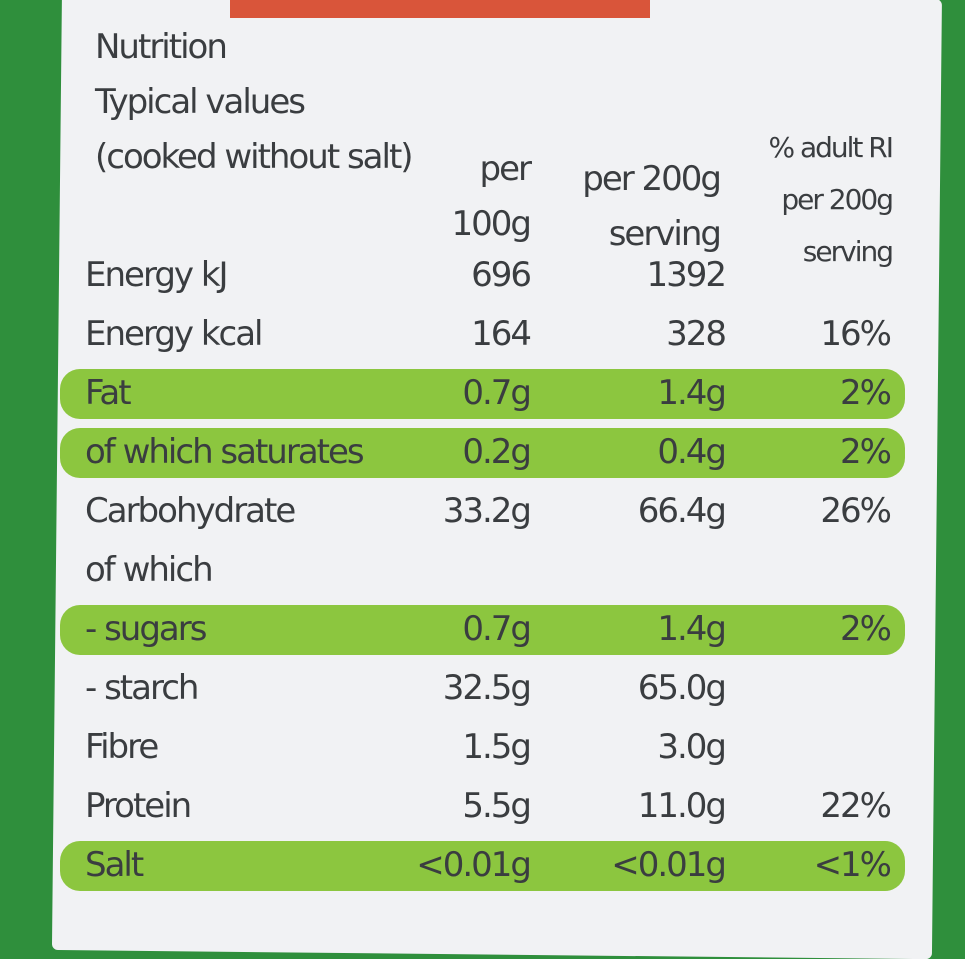 This screenshot has height=959, width=965. What do you see at coordinates (696, 334) in the screenshot?
I see `cell-value: 328` at bounding box center [696, 334].